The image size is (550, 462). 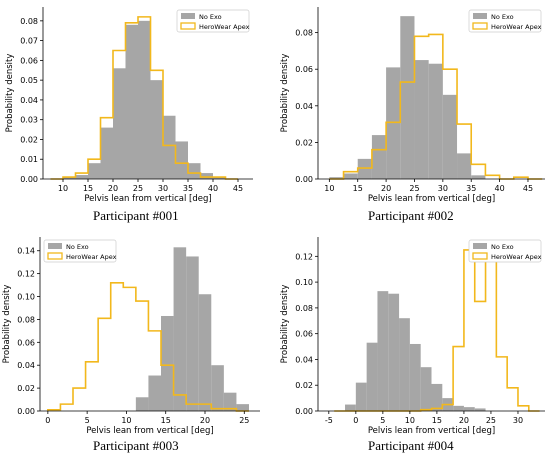 I want to click on chart-4-legend-label-herowear: HeroWear Apex, so click(x=516, y=257).